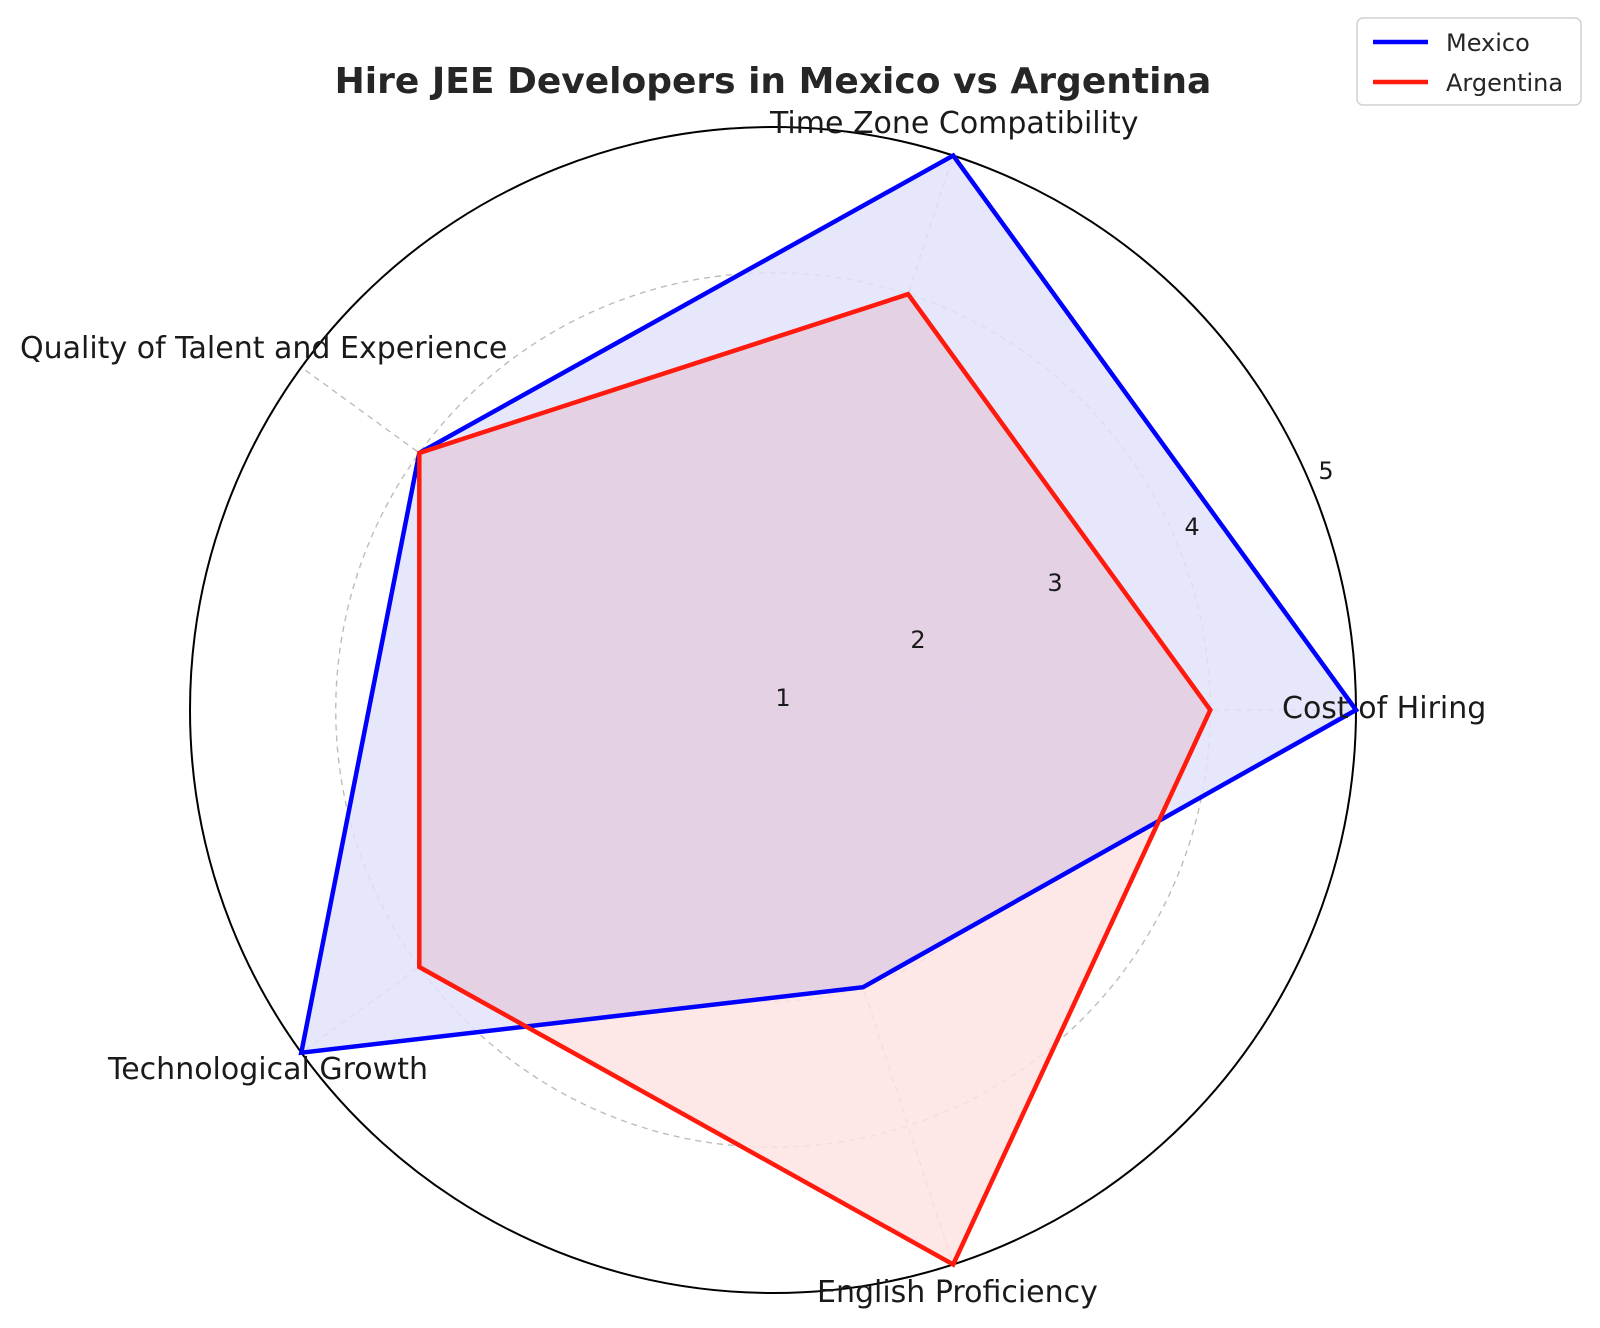  Describe the element at coordinates (267, 1069) in the screenshot. I see `category-label: Technological Growth` at that location.